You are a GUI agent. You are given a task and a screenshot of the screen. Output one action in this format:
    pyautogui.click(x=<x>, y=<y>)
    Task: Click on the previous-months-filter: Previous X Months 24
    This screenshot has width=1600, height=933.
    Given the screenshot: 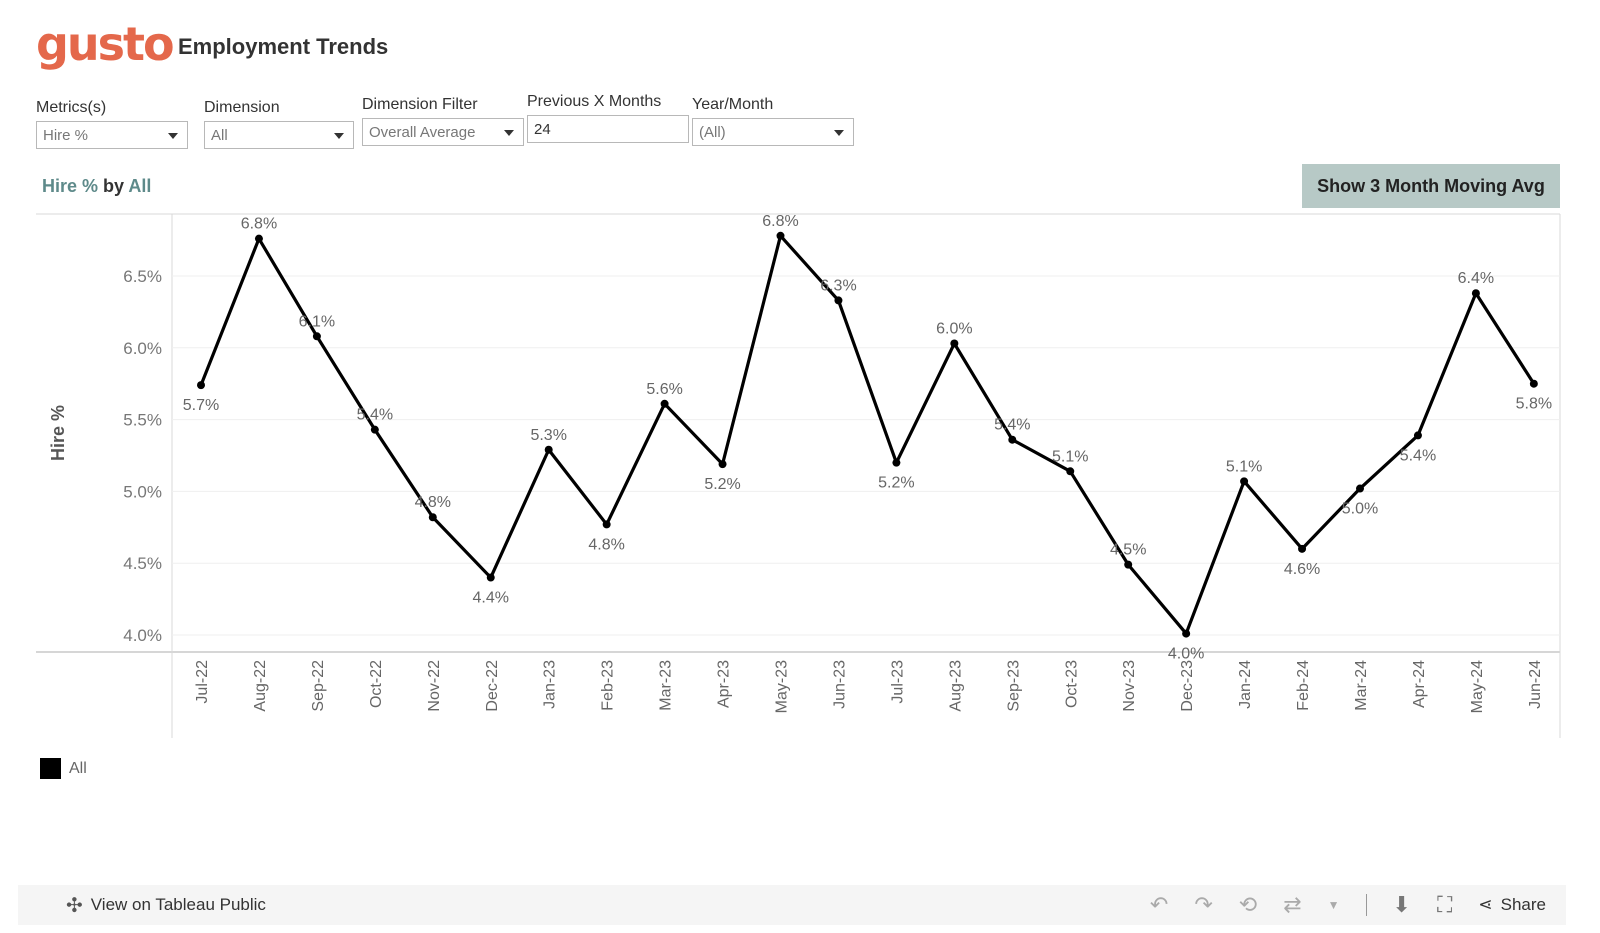 What is the action you would take?
    pyautogui.click(x=608, y=118)
    